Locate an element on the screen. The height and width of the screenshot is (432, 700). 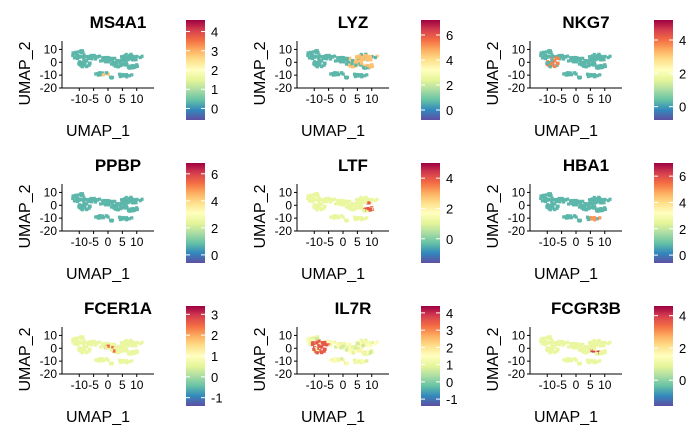
y-tick-label: 0 is located at coordinates (53, 205).